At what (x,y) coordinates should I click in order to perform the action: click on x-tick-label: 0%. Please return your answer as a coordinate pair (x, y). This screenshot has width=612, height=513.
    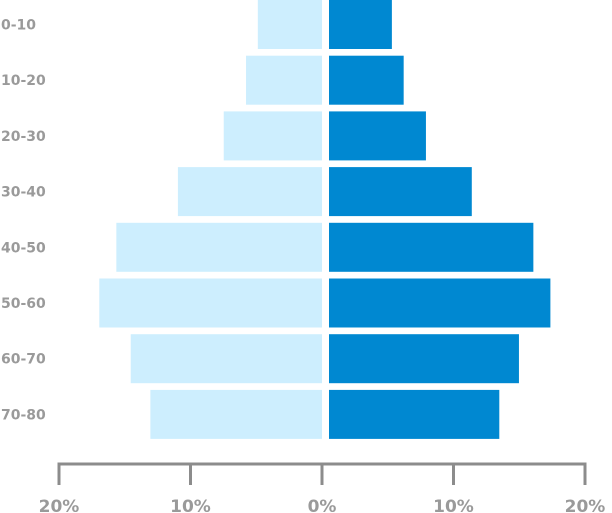
    Looking at the image, I should click on (322, 505).